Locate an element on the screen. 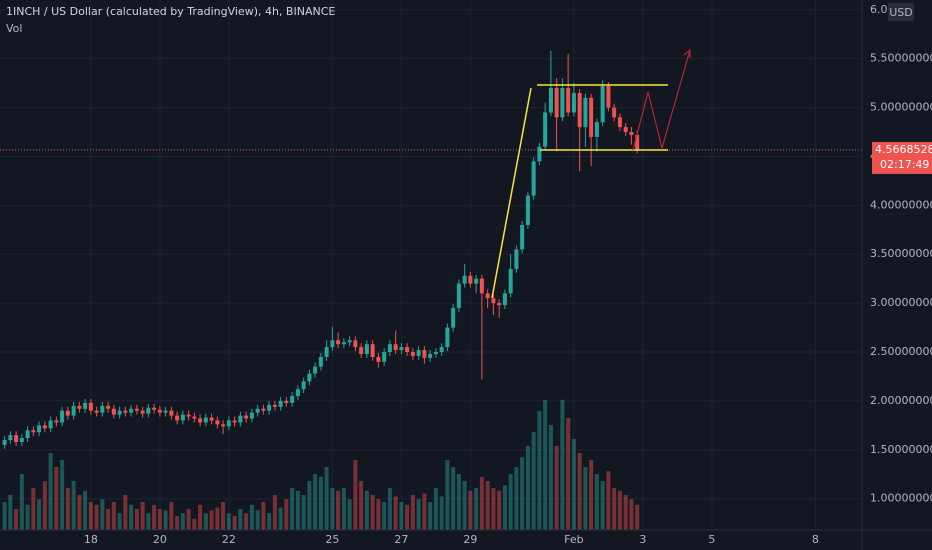 The image size is (932, 550). x-tick-label: 3 is located at coordinates (642, 539).